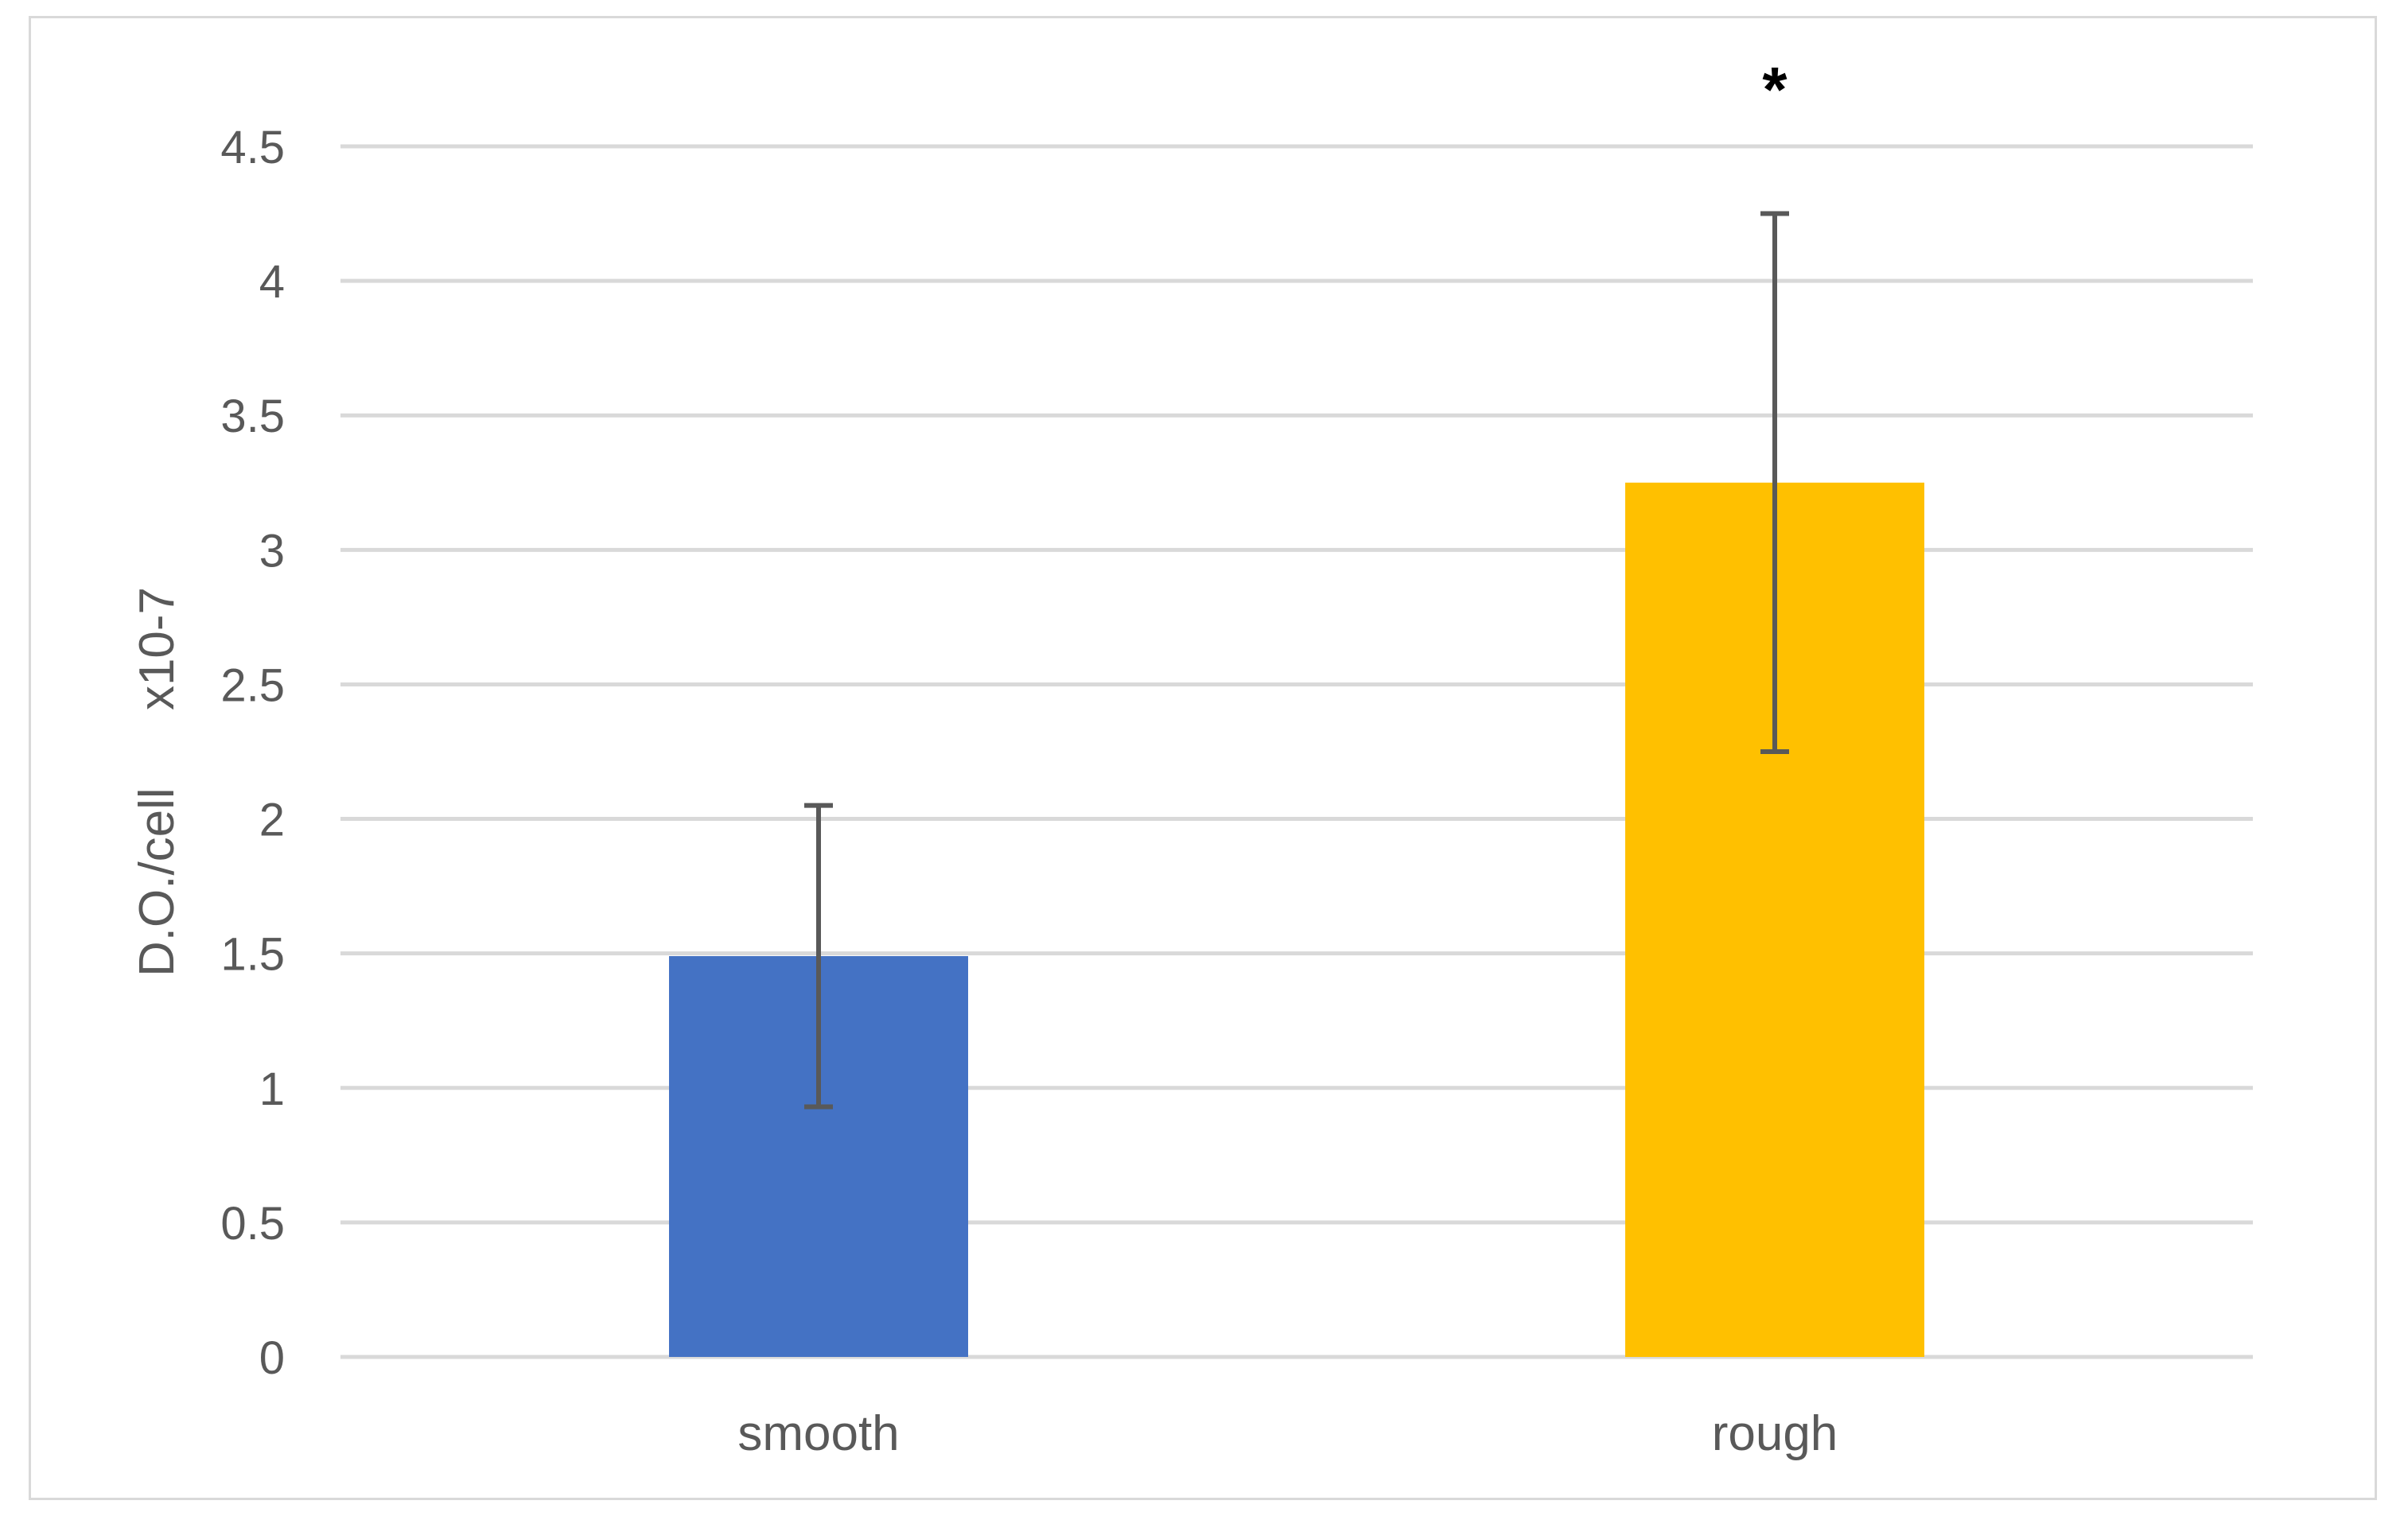 Image resolution: width=2408 pixels, height=1520 pixels. Describe the element at coordinates (1287, 1433) in the screenshot. I see `x-axis-labels: smooth rough` at that location.